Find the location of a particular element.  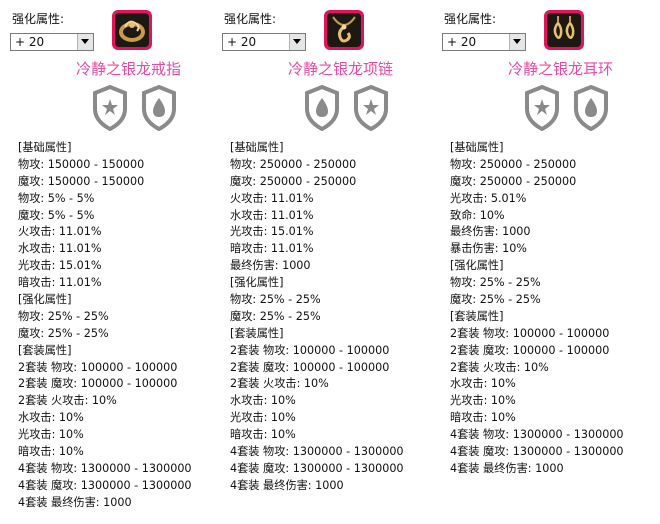

item-name: 冷静之银龙项链 is located at coordinates (341, 69).